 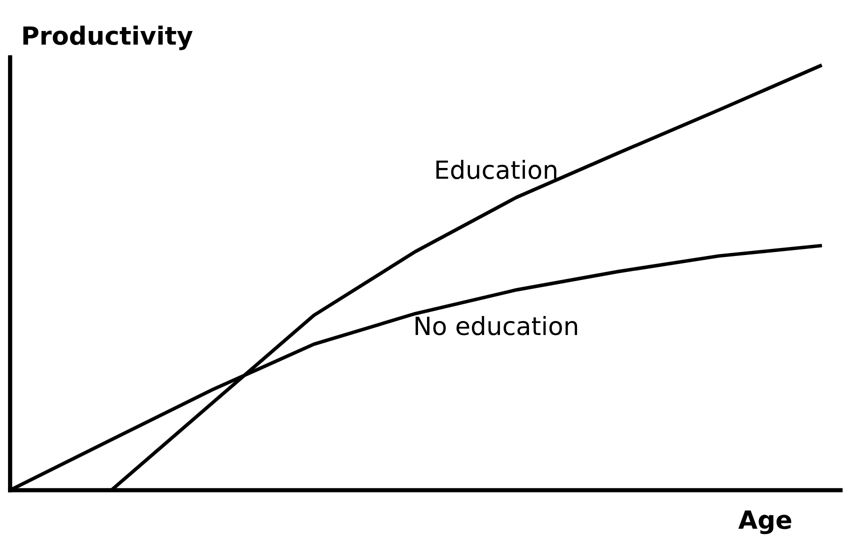 I want to click on series-label: No education, so click(x=497, y=326).